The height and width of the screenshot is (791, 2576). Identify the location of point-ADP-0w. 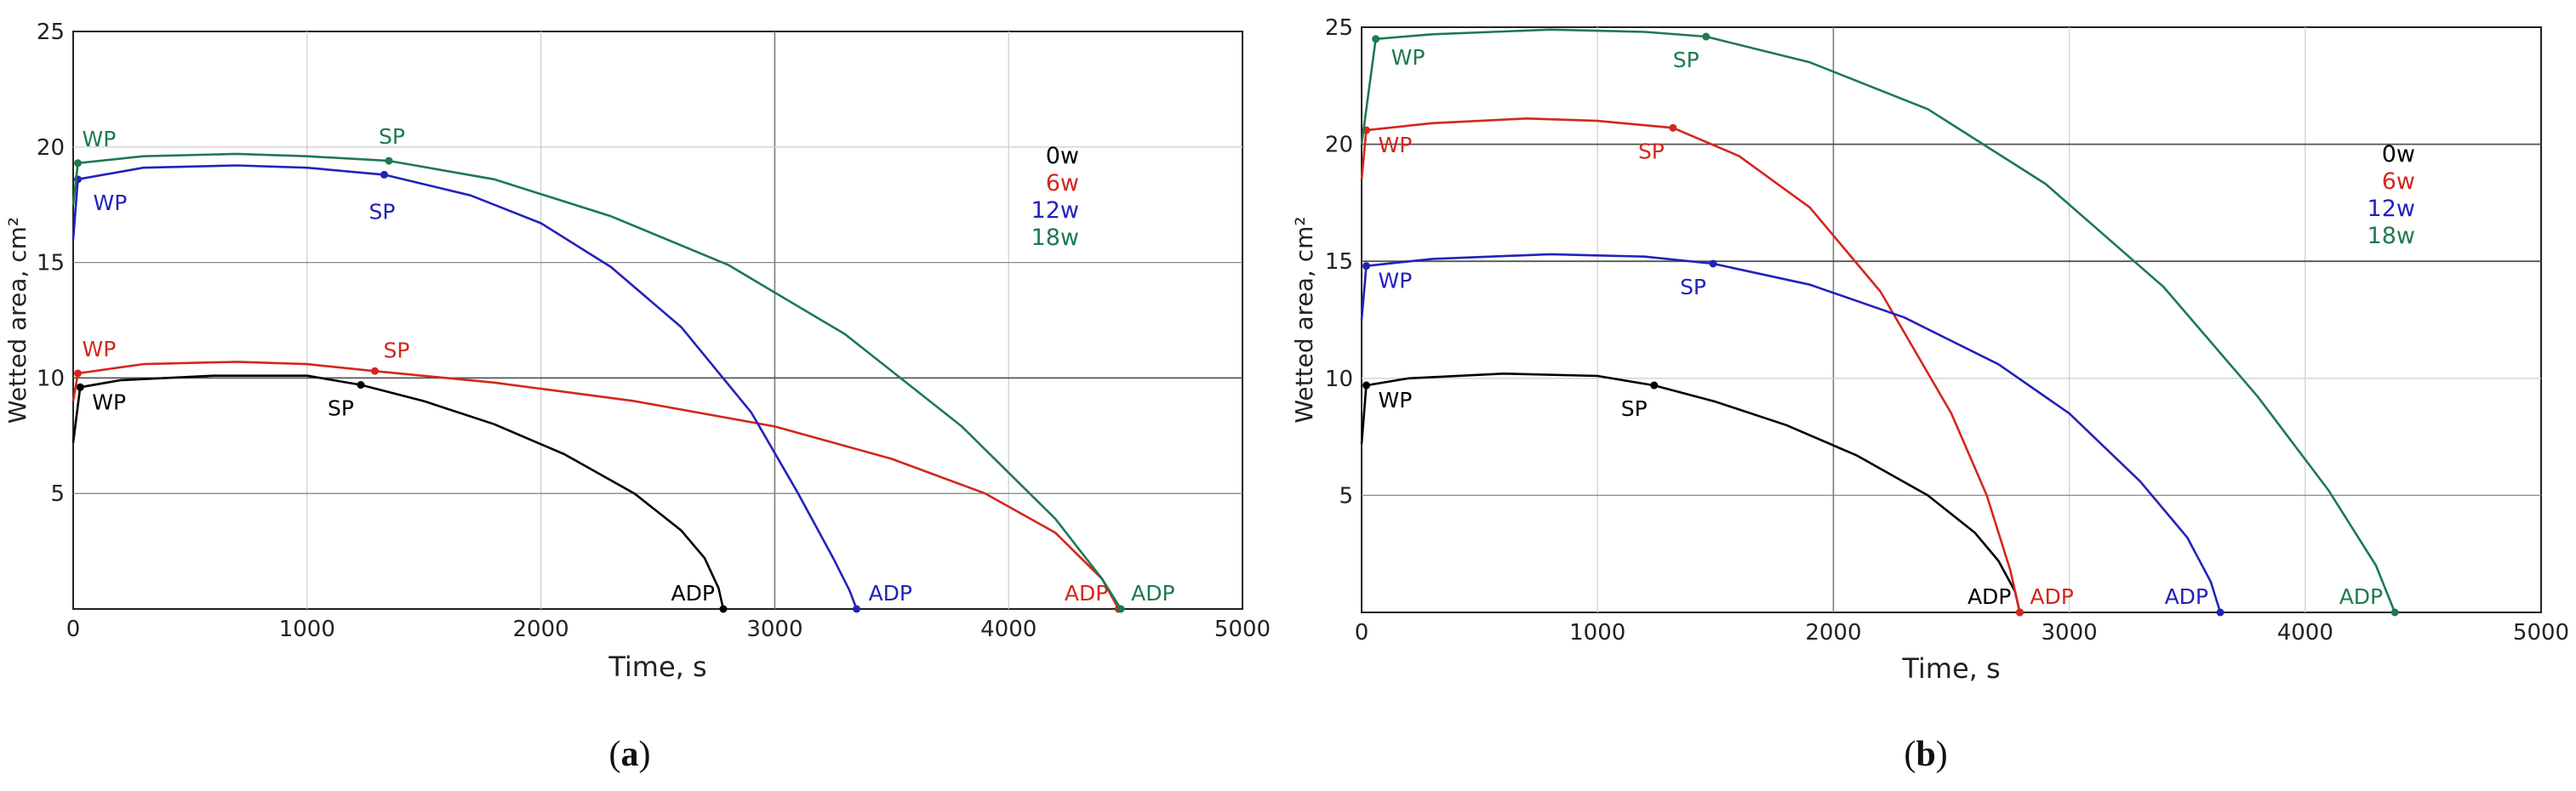
(723, 609).